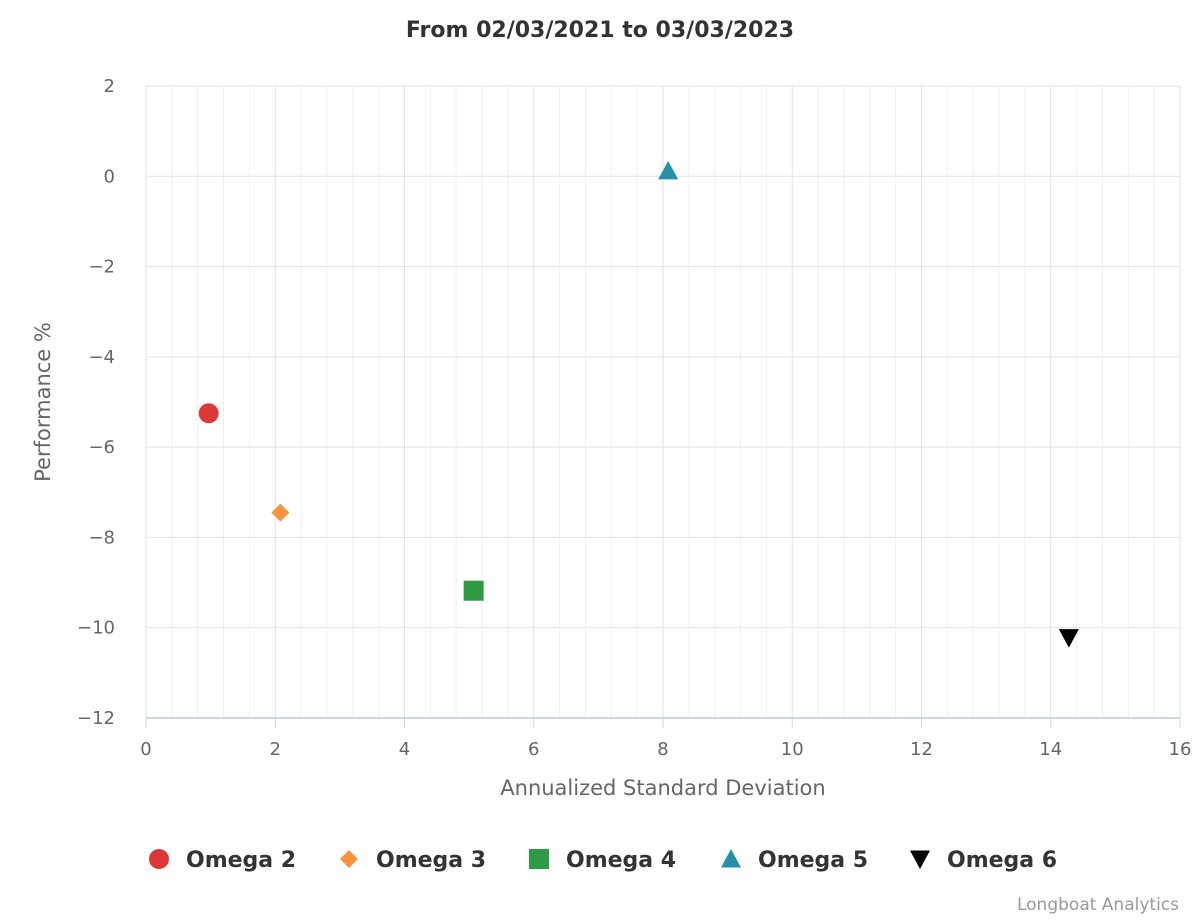 This screenshot has width=1200, height=920. I want to click on legend: Omega 2 Omega 3 Omega 4 Omega 5 Omega 6, so click(603, 860).